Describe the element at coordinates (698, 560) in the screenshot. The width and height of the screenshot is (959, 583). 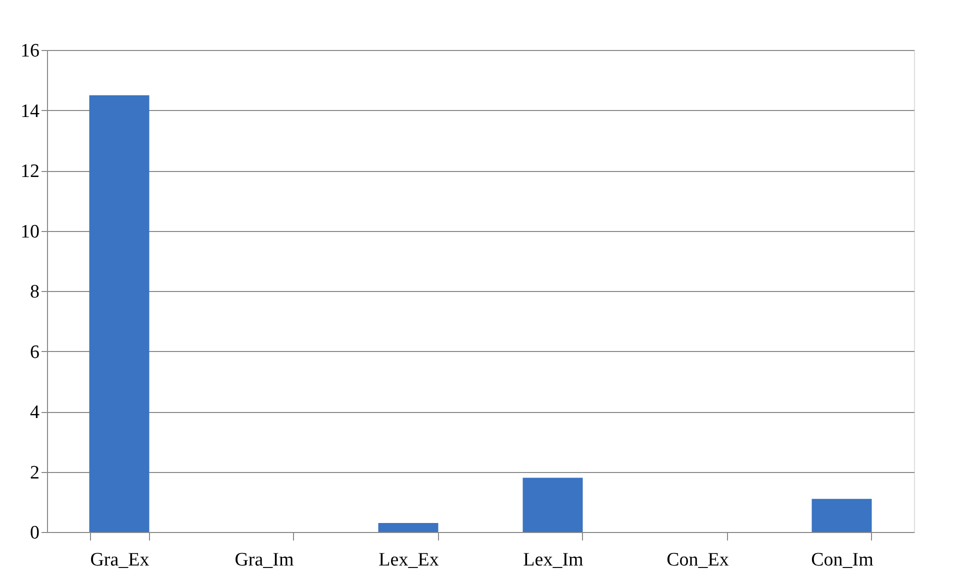
I see `x-tick-label: Con_Ex` at that location.